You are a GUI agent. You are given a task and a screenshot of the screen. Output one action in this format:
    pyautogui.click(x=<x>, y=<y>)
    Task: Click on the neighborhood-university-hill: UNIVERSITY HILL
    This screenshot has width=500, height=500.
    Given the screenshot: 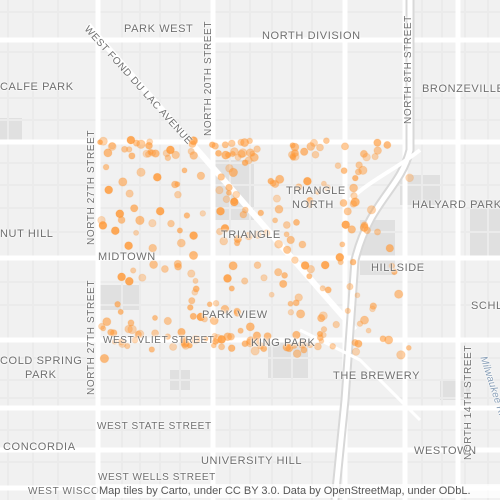 What is the action you would take?
    pyautogui.click(x=252, y=461)
    